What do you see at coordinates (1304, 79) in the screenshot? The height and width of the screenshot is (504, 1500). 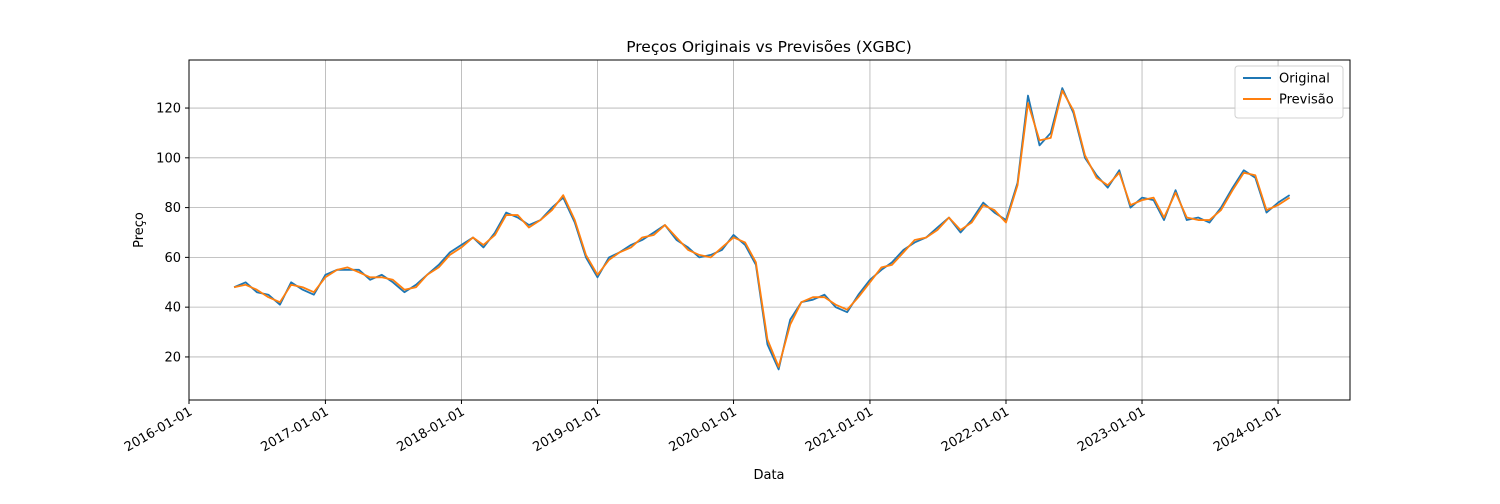 I see `legend-label: Original` at bounding box center [1304, 79].